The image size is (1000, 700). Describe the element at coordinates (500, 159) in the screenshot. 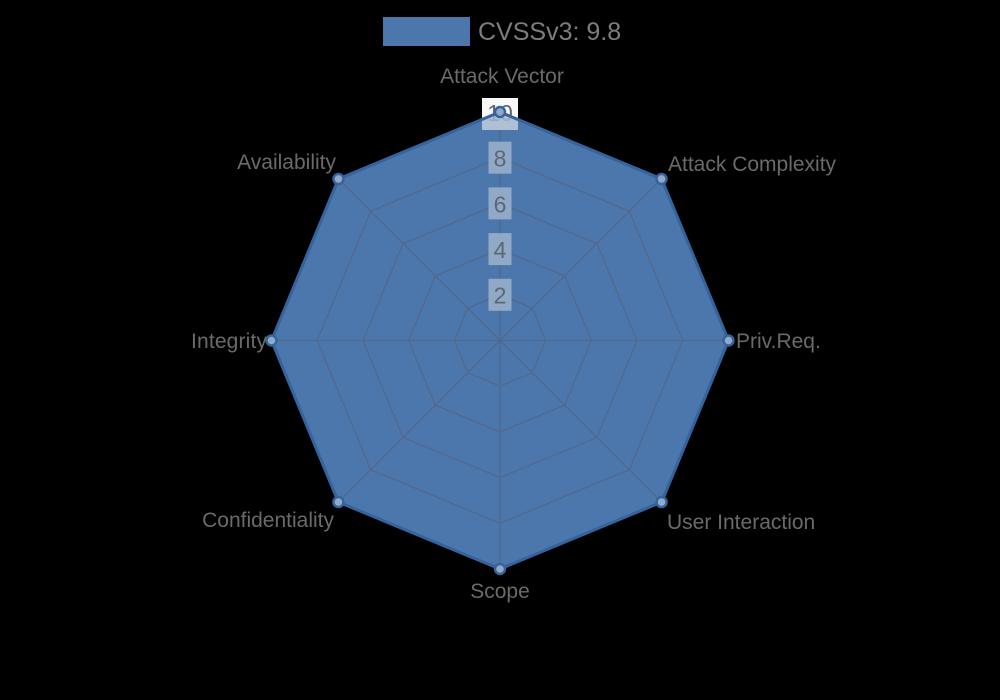

I see `svg-text: 8` at that location.